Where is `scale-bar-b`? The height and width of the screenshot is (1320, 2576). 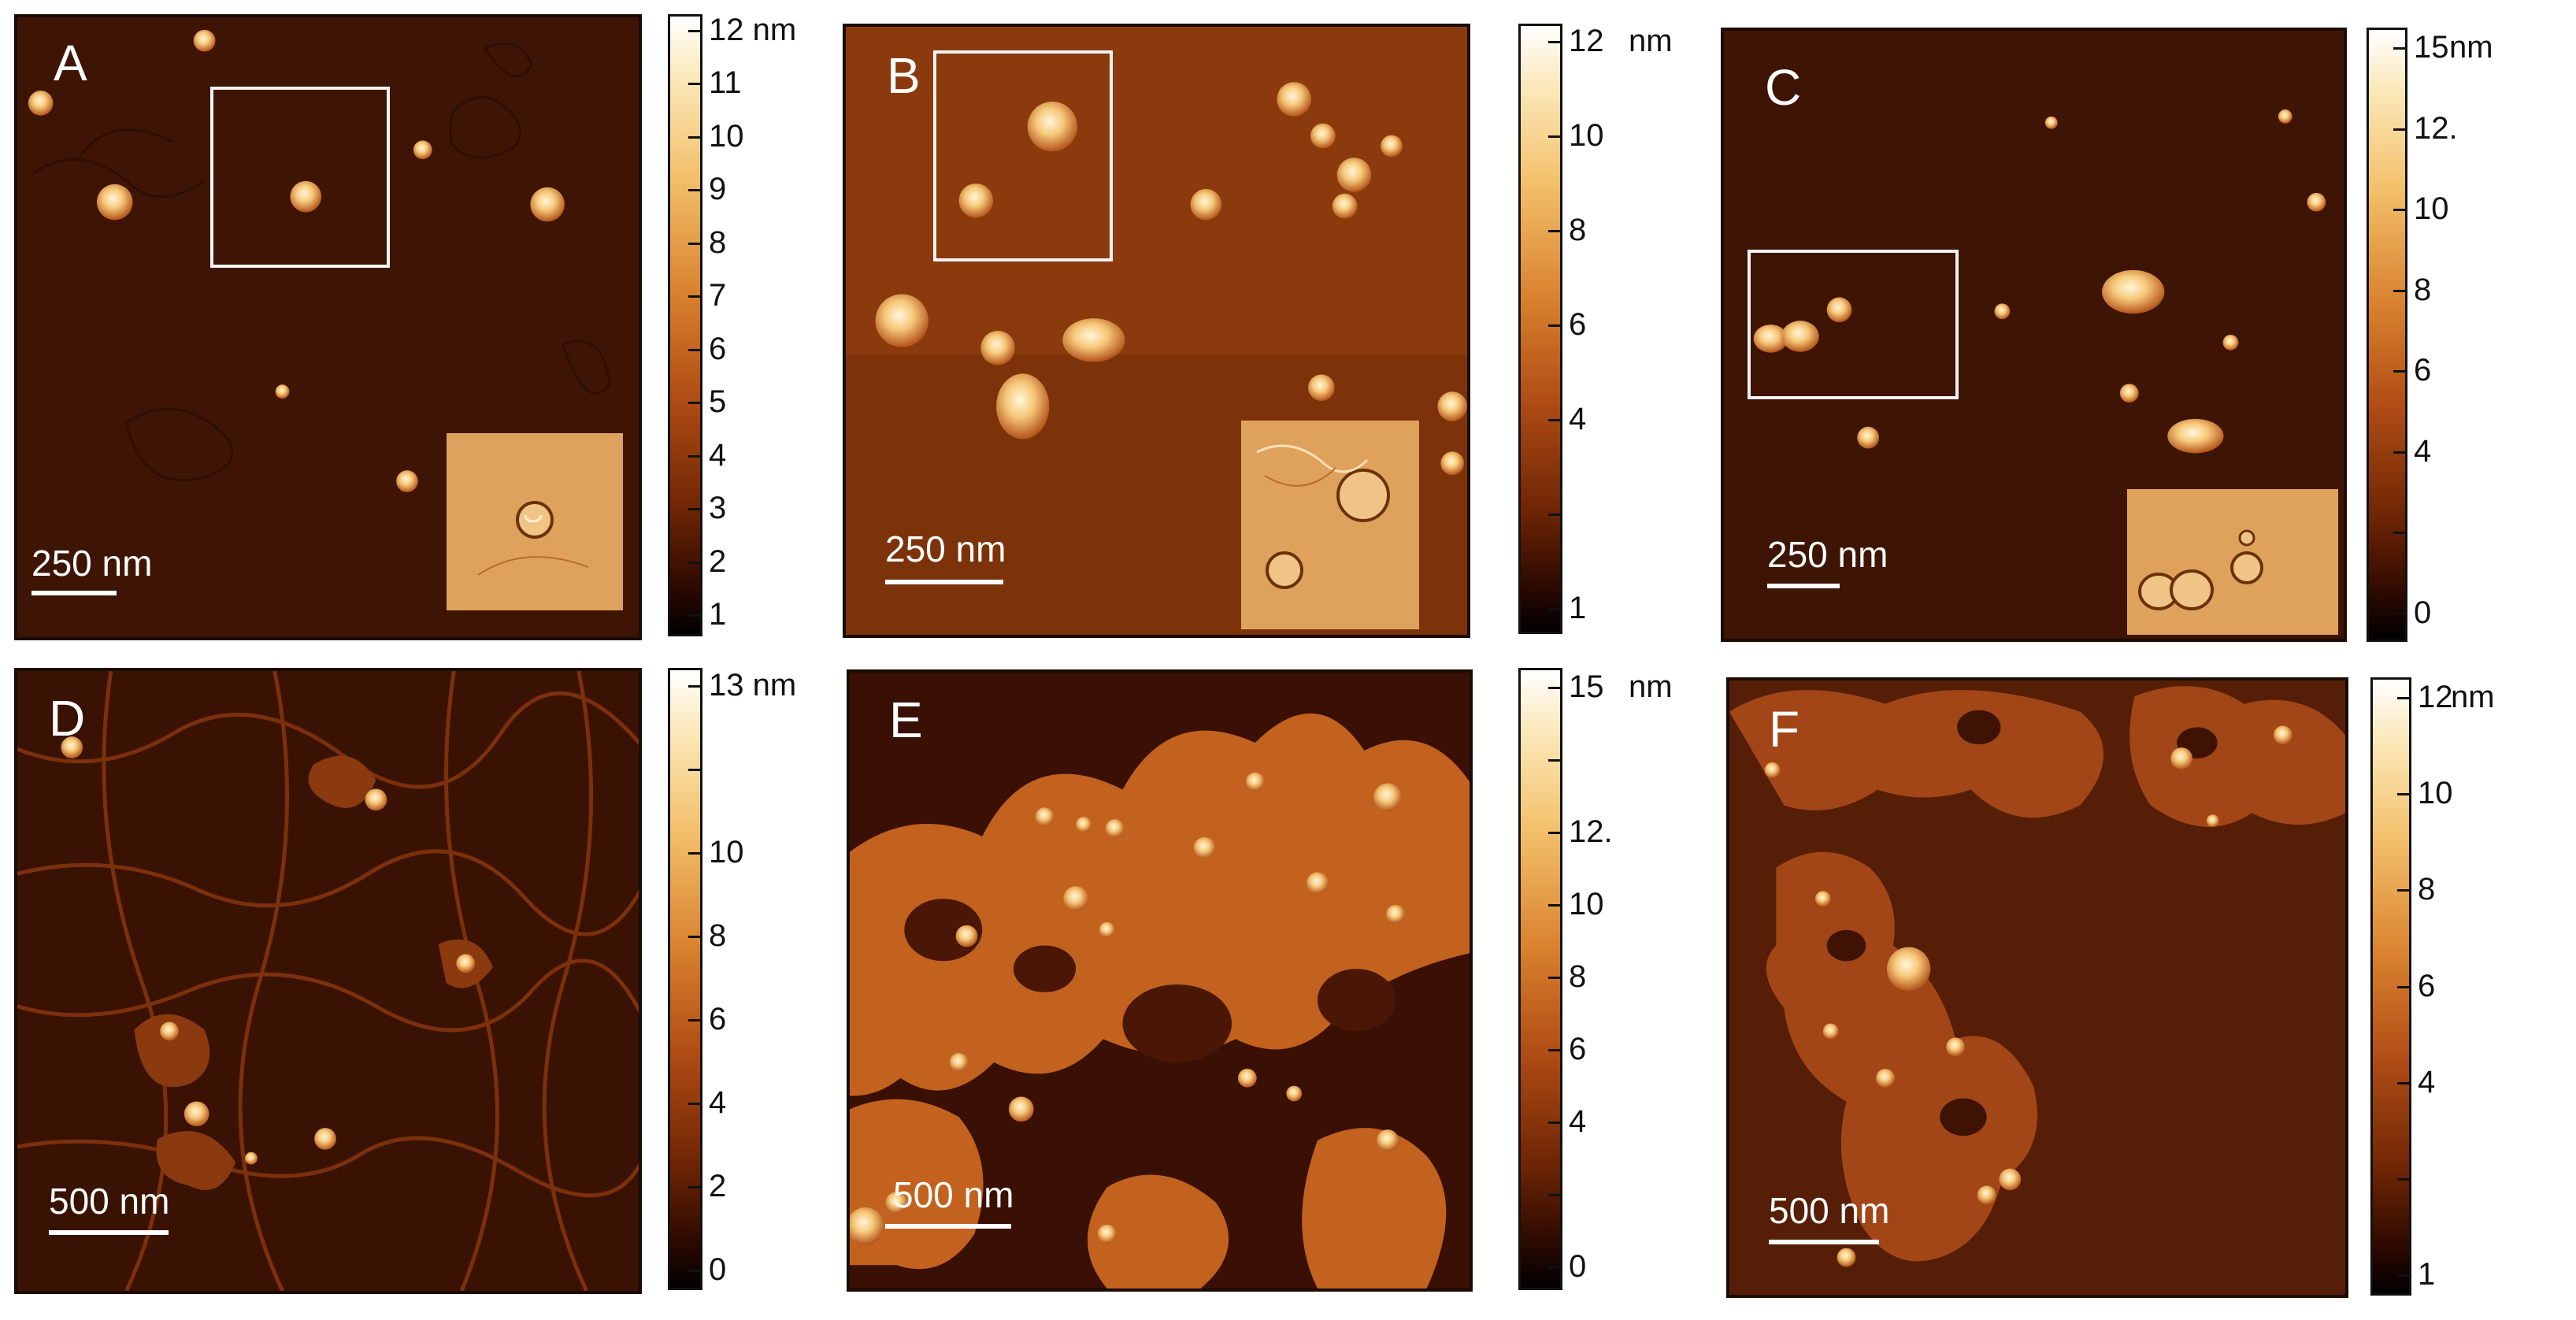
scale-bar-b is located at coordinates (944, 582).